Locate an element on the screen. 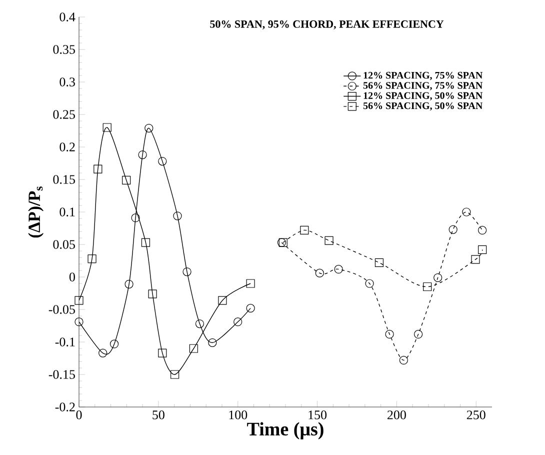 This screenshot has height=455, width=545. x-tick-label: 0 is located at coordinates (79, 415).